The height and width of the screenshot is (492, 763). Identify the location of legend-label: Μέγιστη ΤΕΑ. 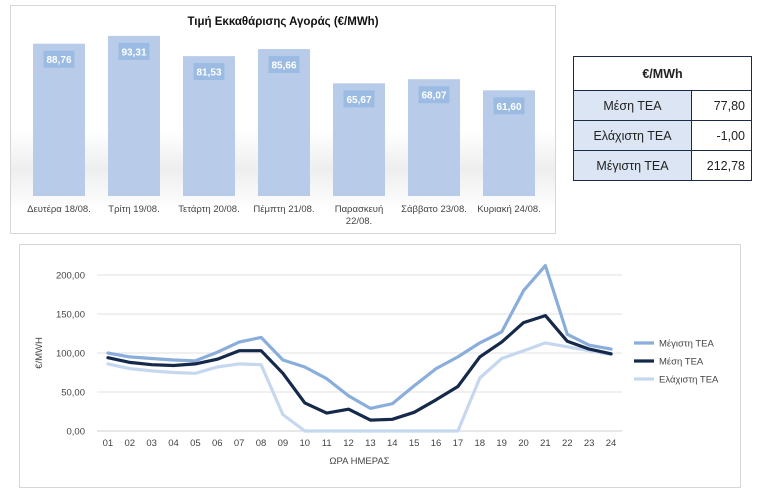
(687, 344).